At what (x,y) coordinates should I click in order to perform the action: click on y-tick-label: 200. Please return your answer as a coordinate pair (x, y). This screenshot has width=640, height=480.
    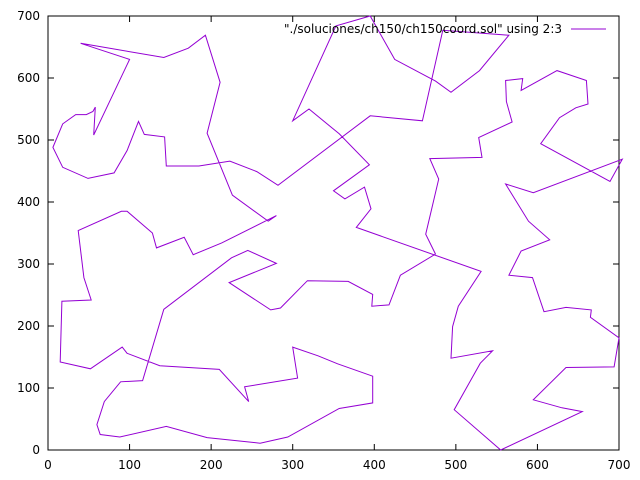
    Looking at the image, I should click on (28, 326).